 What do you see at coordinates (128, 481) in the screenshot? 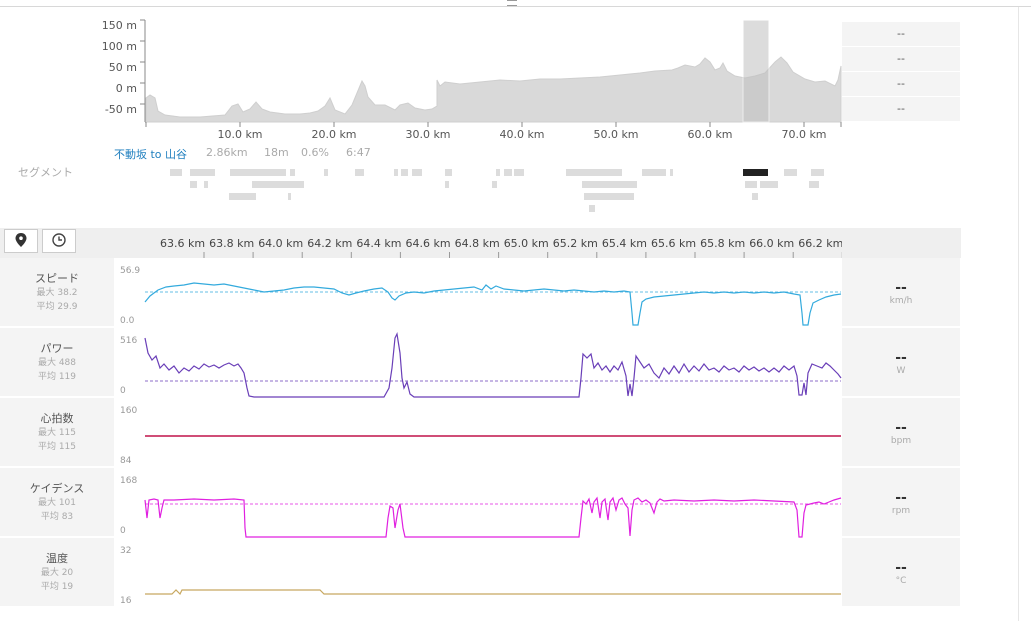
I see `y-max-label: 168` at bounding box center [128, 481].